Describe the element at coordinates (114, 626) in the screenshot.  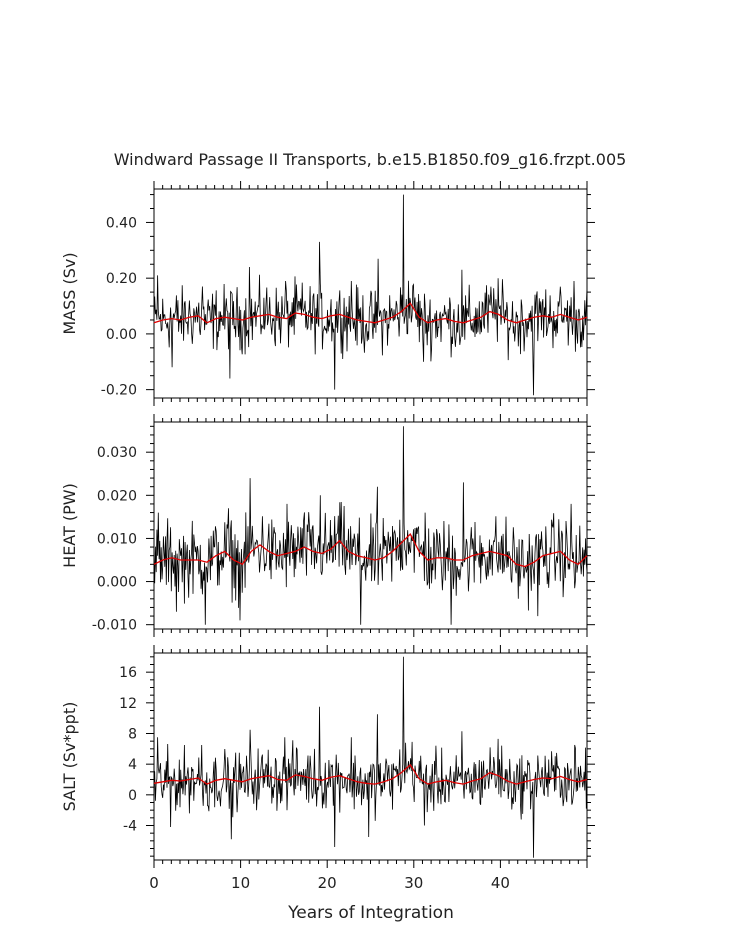
I see `heat-y-tick-label: -0.010` at that location.